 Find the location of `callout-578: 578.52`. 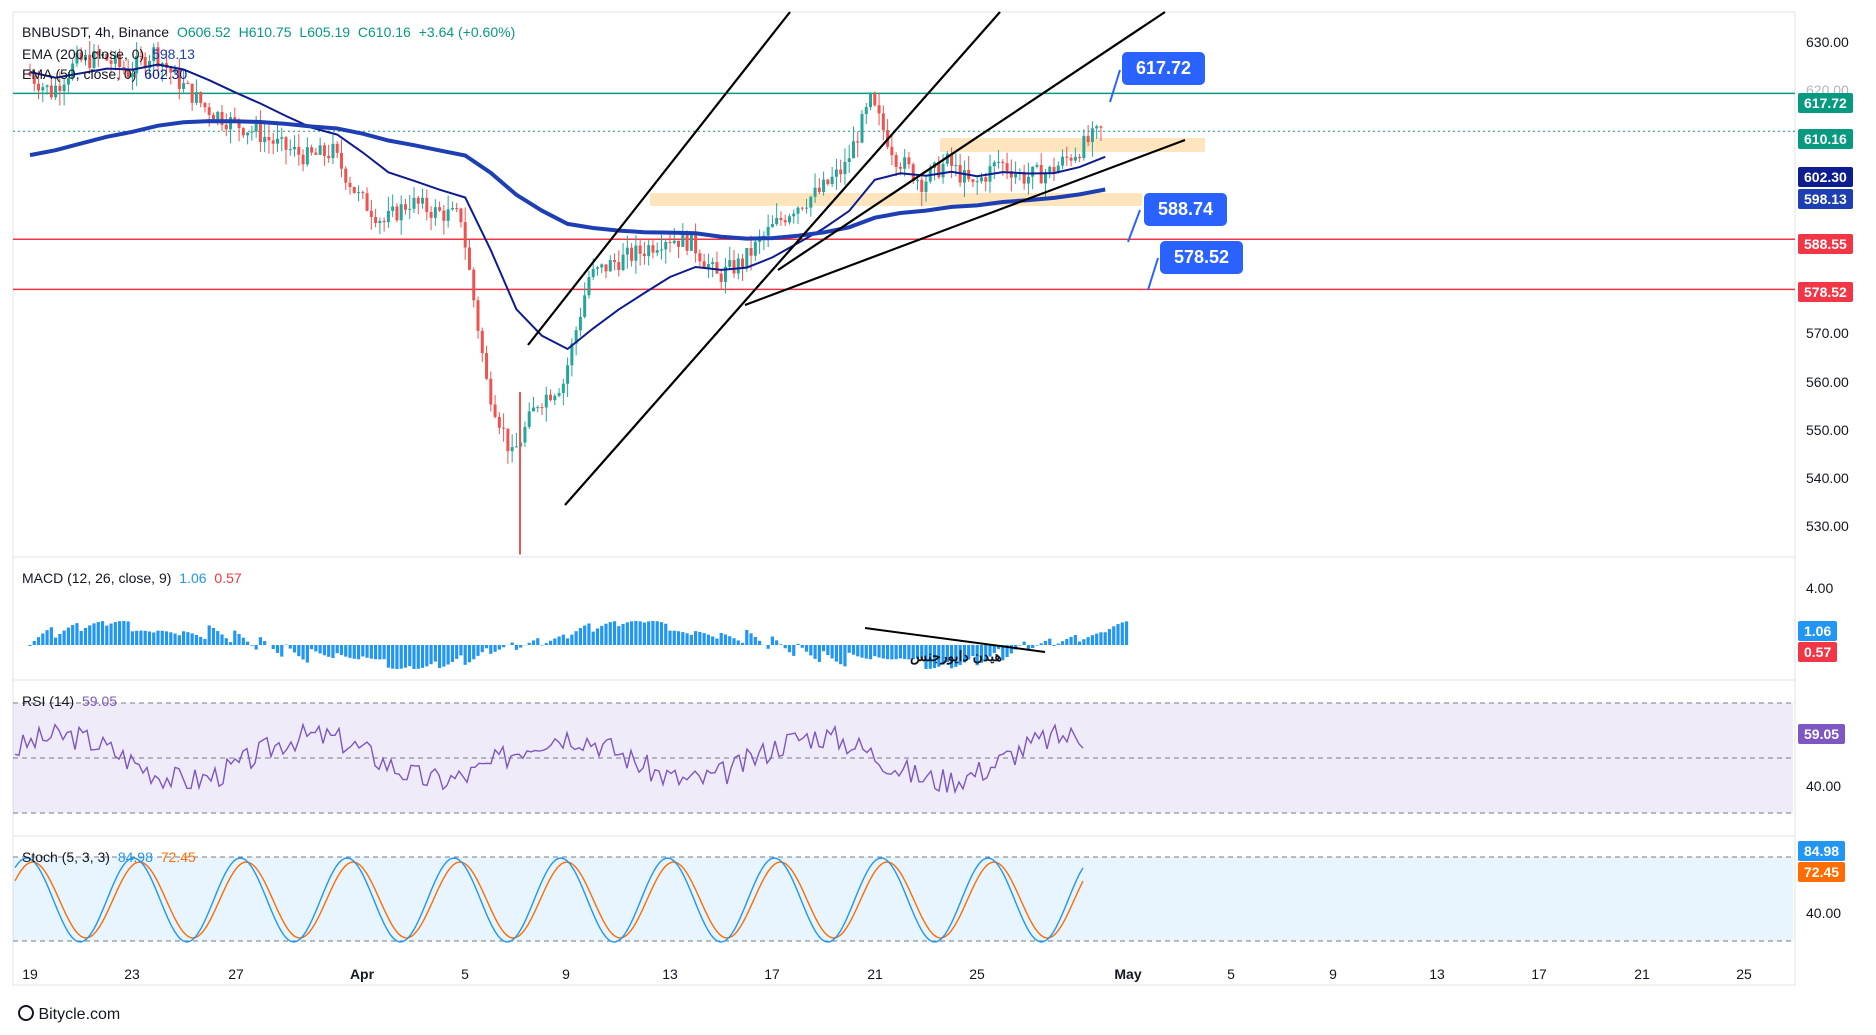

callout-578: 578.52 is located at coordinates (1202, 257).